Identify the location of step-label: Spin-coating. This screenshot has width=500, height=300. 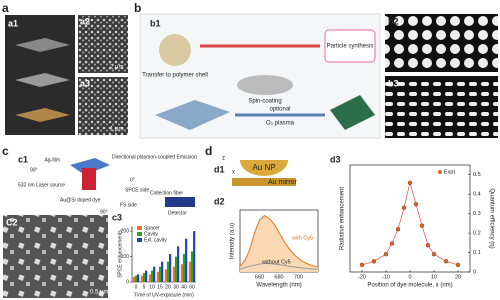
(264, 102).